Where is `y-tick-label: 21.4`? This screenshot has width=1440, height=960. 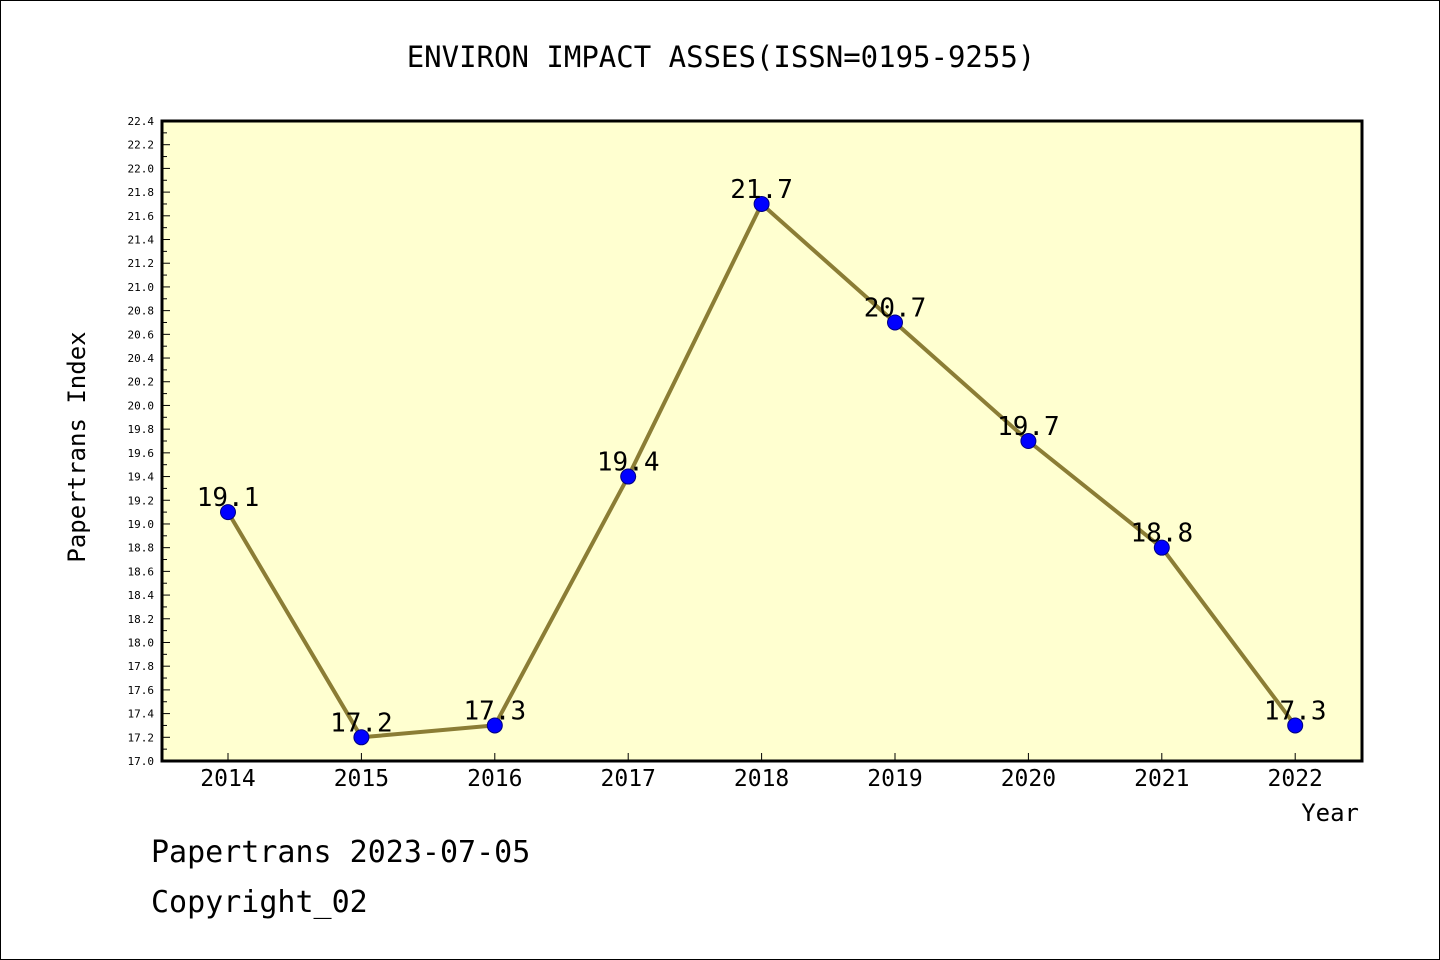 y-tick-label: 21.4 is located at coordinates (141, 240).